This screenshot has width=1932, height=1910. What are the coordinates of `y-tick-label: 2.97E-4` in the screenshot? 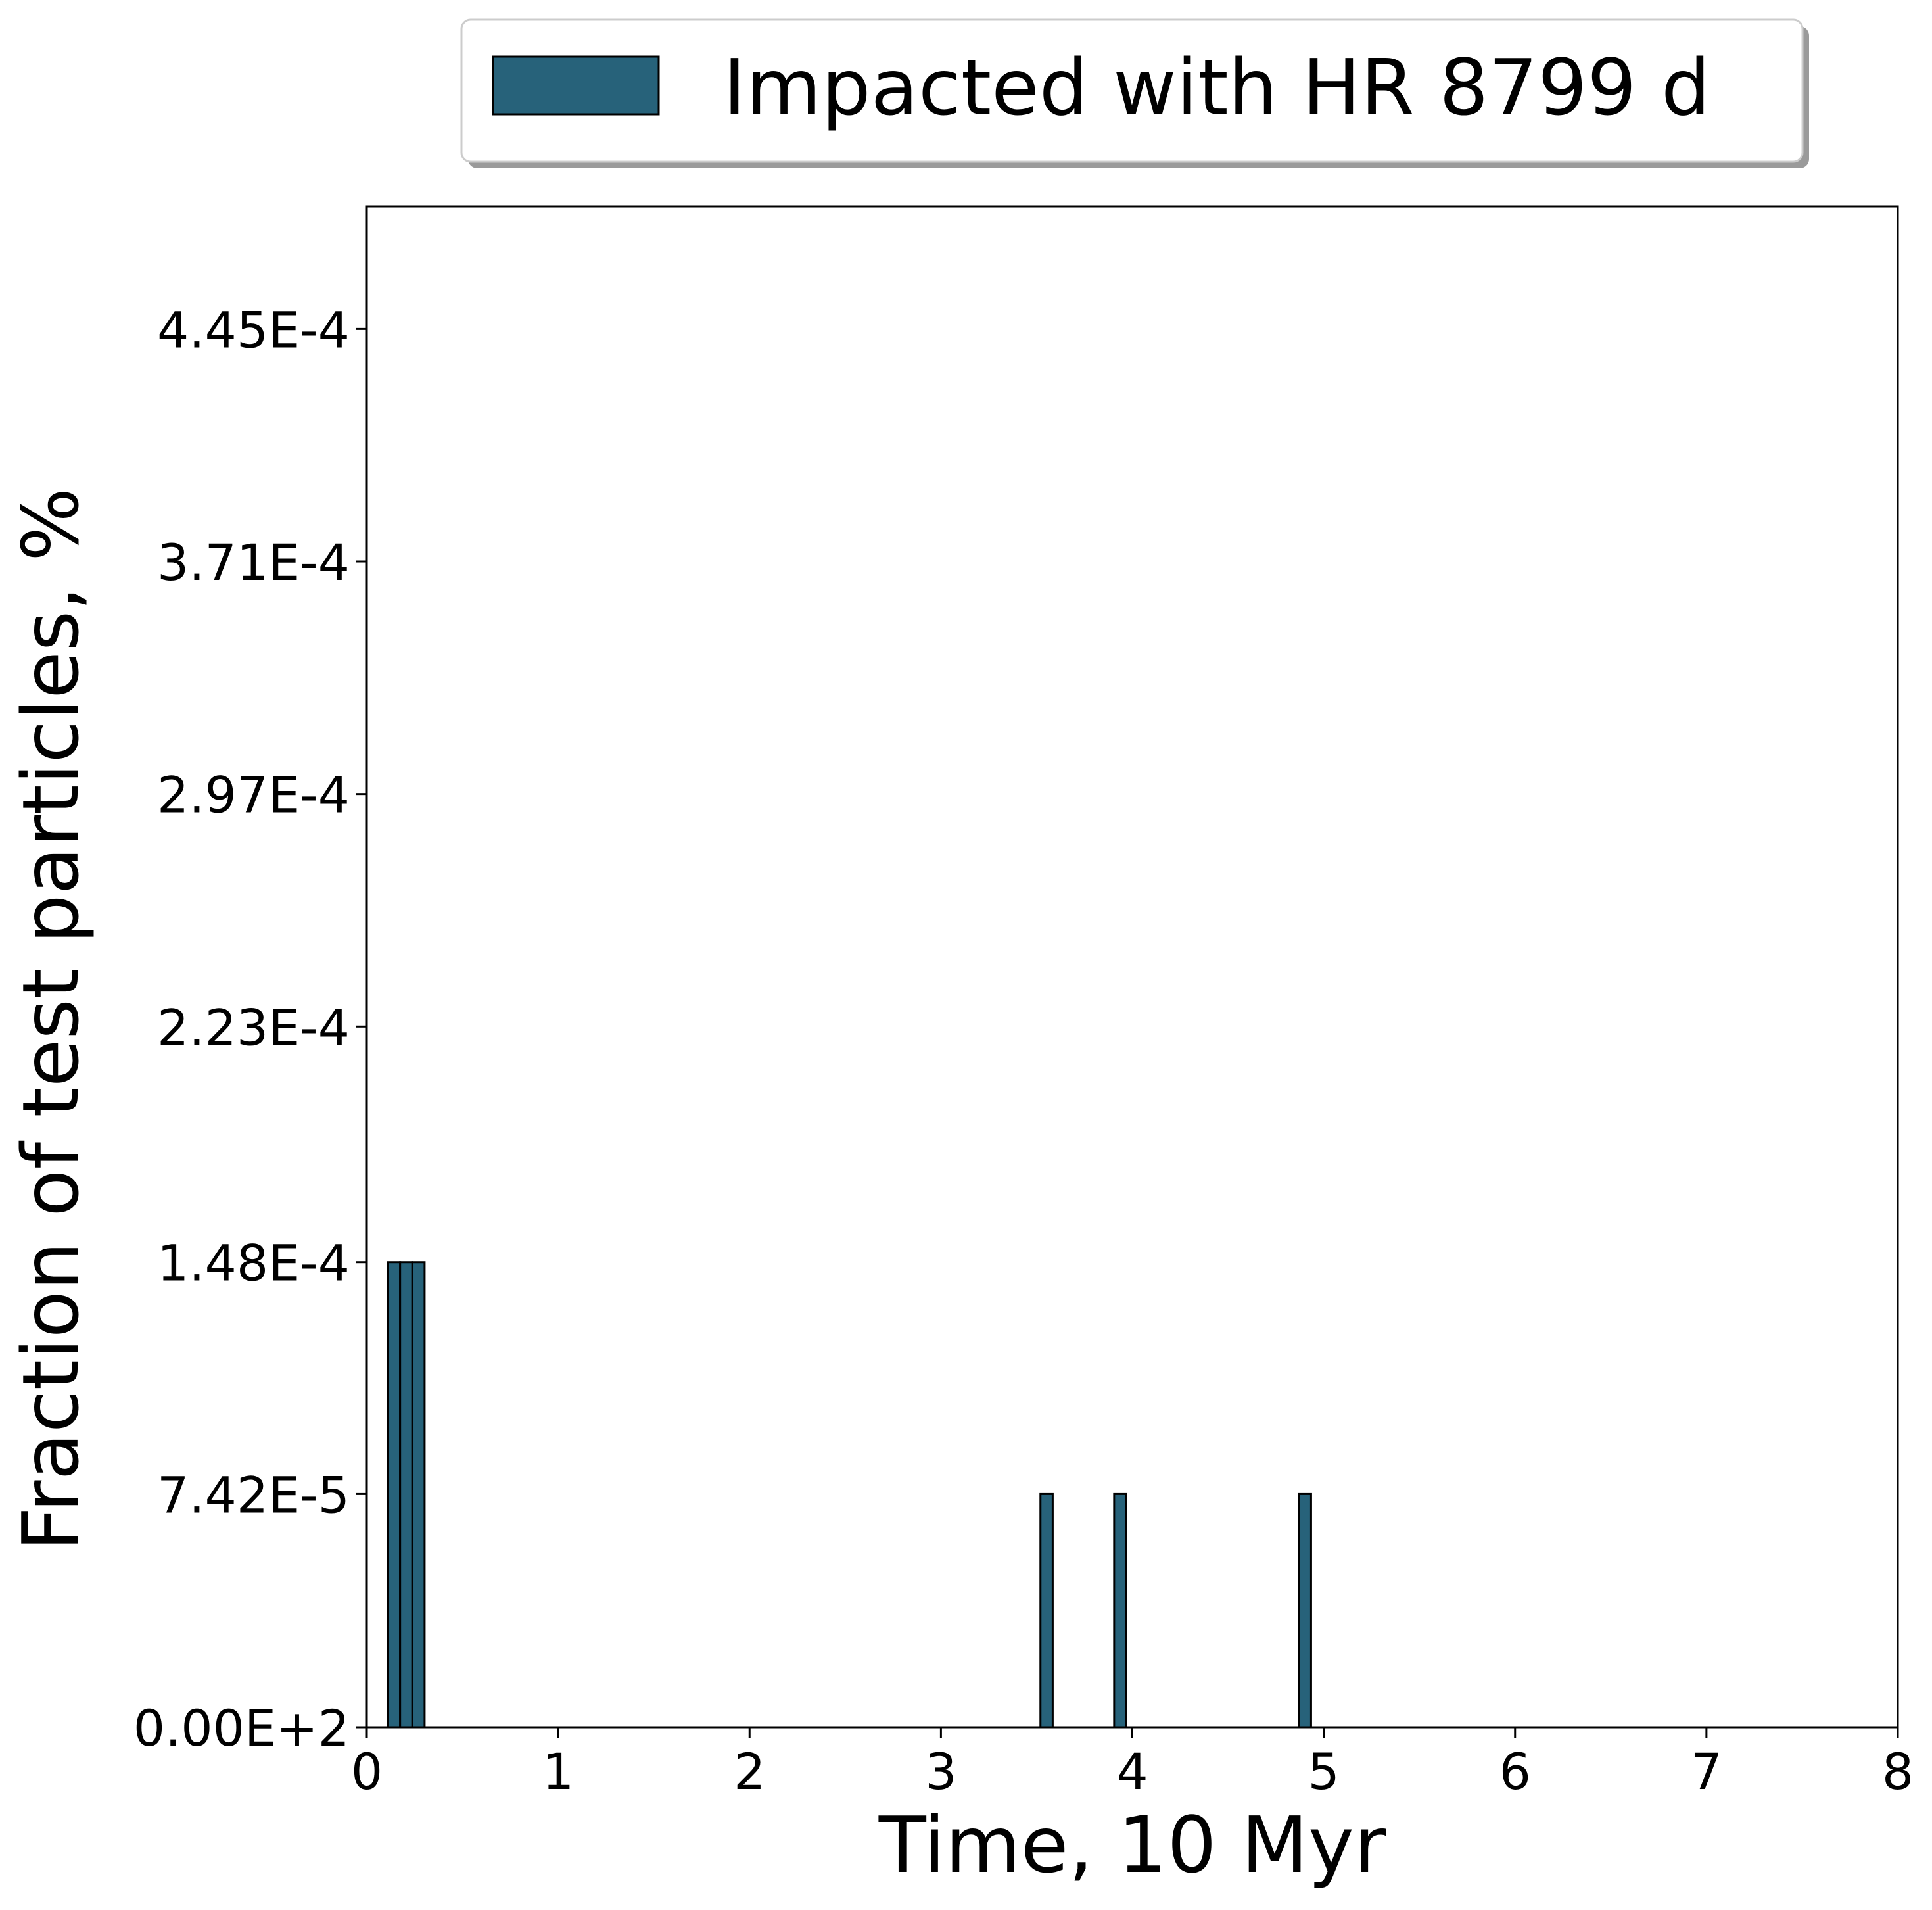 It's located at (254, 795).